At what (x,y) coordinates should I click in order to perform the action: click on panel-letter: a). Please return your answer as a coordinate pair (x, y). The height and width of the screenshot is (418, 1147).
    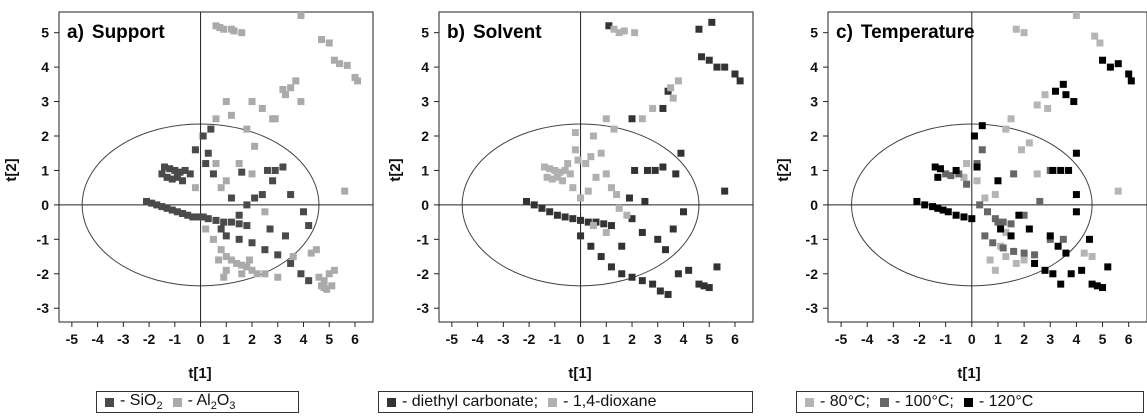
    Looking at the image, I should click on (75, 32).